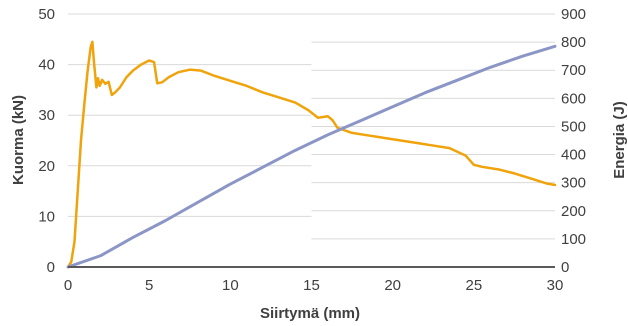 Image resolution: width=628 pixels, height=326 pixels. I want to click on y2-tick-label: 100, so click(573, 239).